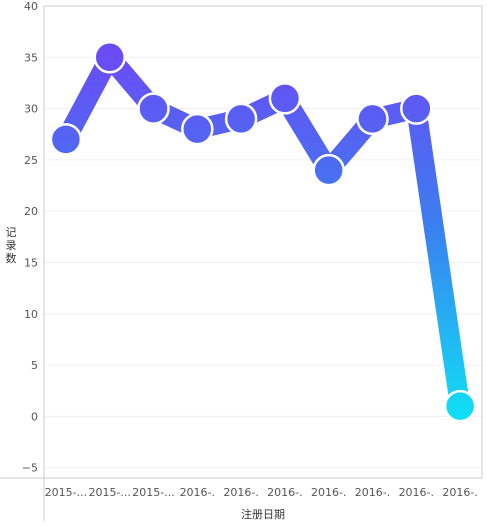 This screenshot has height=529, width=487. What do you see at coordinates (11, 232) in the screenshot?
I see `y-axis-title-char: 记` at bounding box center [11, 232].